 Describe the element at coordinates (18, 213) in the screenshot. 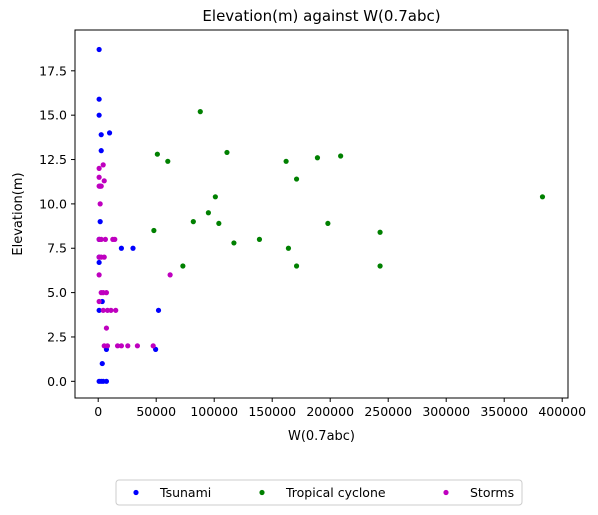

I see `y-axis-label: Elevation(m)` at that location.